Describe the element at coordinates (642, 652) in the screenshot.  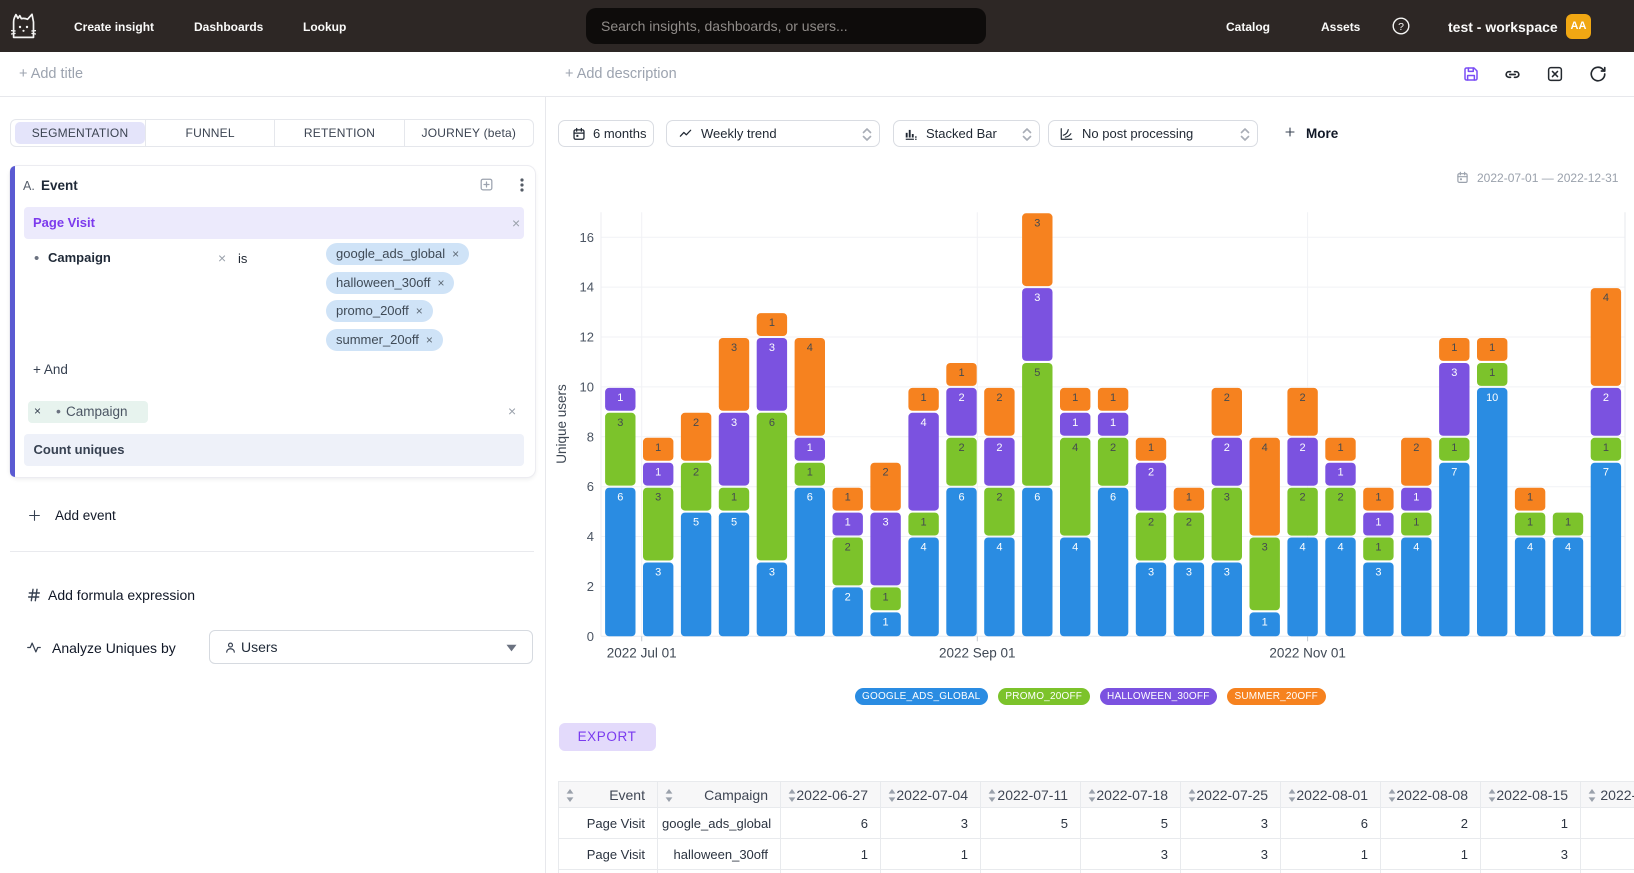
I see `svg-text: 2022 Jul 01` at that location.